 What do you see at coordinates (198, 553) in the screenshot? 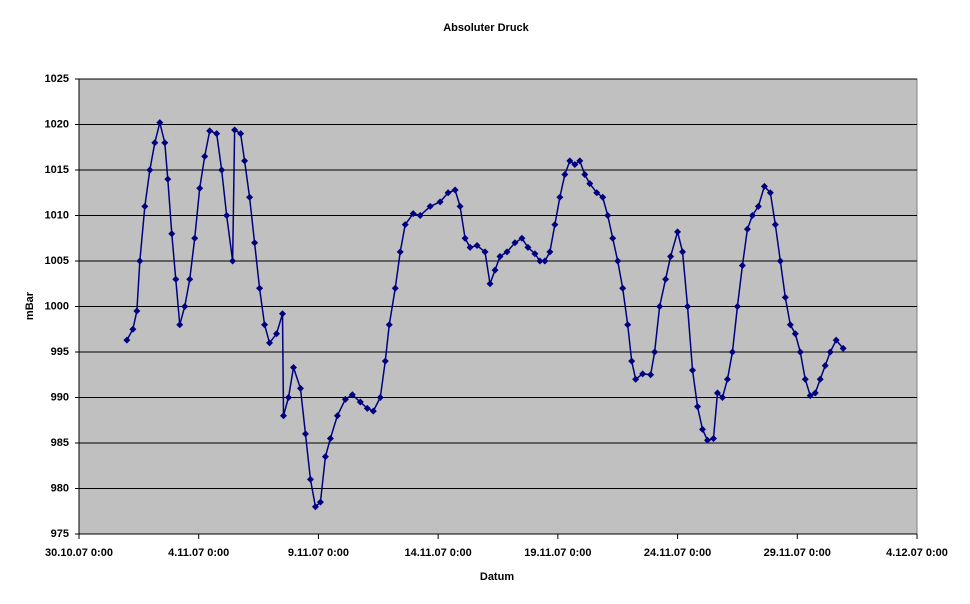
I see `x-tick-label: 4.11.07 0:00` at bounding box center [198, 553].